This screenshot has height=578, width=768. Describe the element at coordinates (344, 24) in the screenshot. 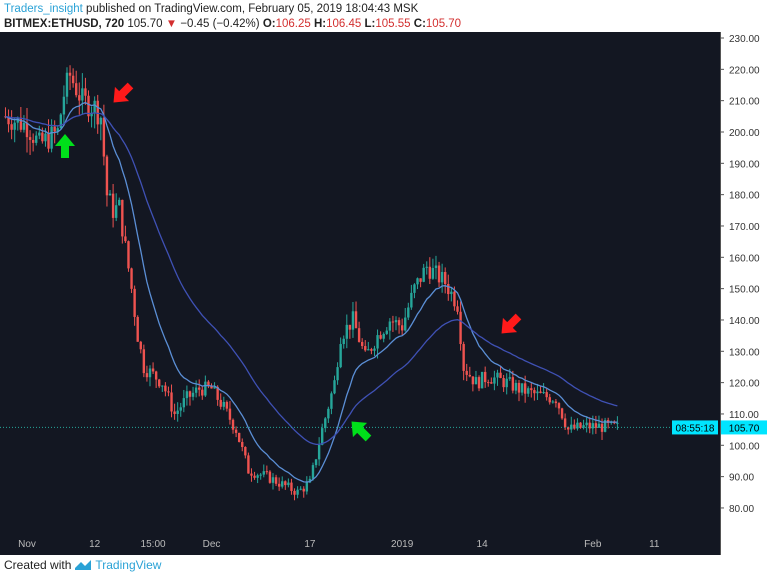

I see `high-value: 106.45` at that location.